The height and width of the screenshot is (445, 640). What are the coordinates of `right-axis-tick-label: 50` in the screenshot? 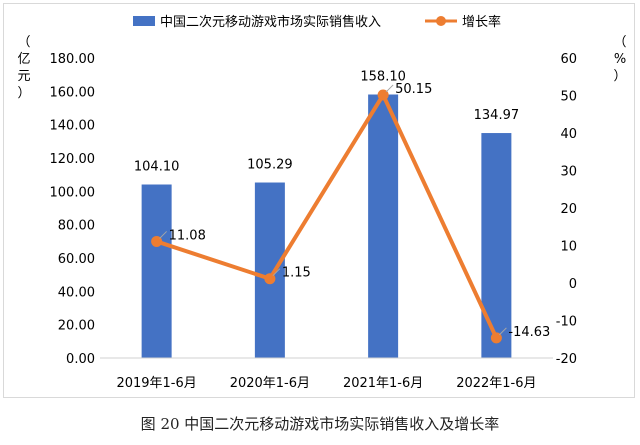 It's located at (568, 97).